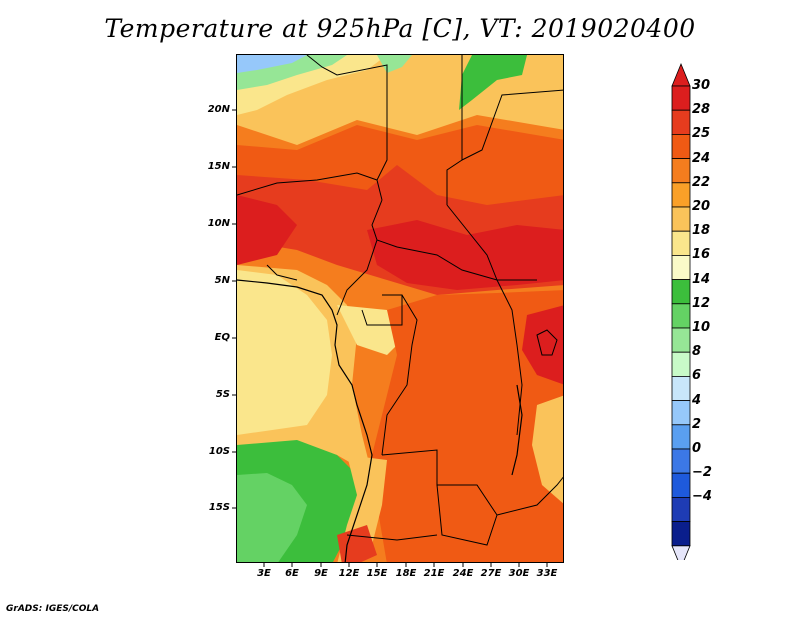 This screenshot has width=800, height=618. I want to click on colorbar-label: 10, so click(701, 327).